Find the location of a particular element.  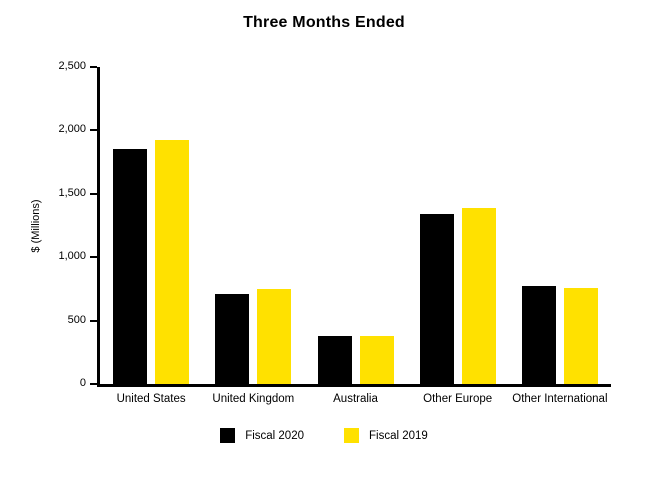

legend-item-fiscal-2019: Fiscal 2019 is located at coordinates (386, 435).